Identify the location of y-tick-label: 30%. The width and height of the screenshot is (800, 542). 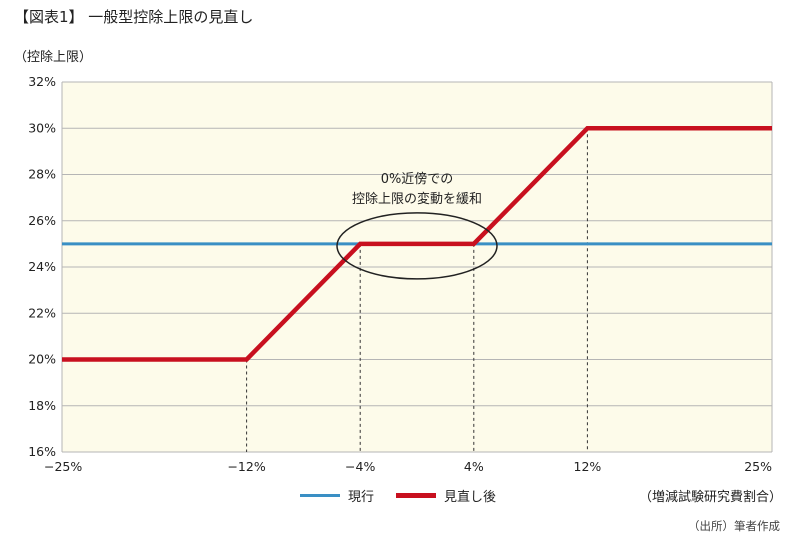
(42, 127).